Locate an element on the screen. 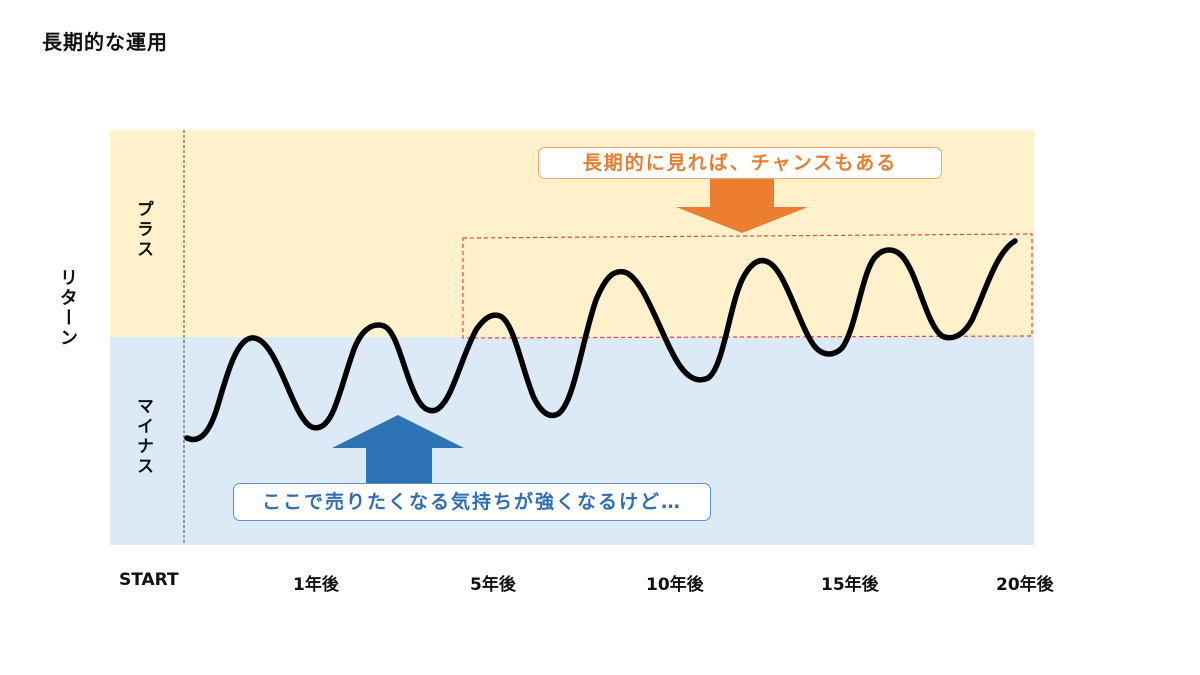 This screenshot has width=1200, height=675. x-tick-15y: 15年後 is located at coordinates (850, 585).